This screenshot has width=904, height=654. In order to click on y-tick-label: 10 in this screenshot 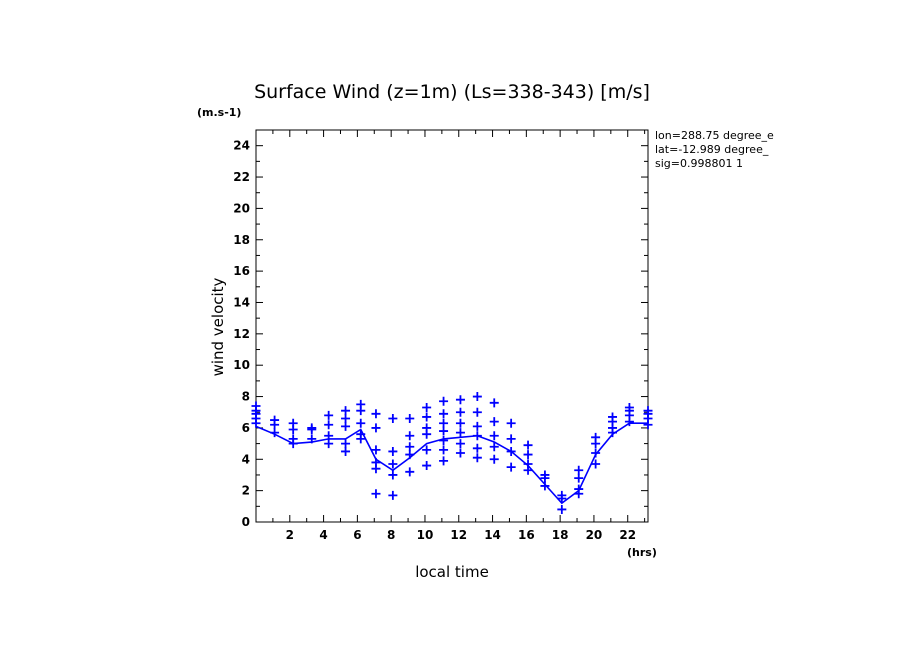, I will do `click(241, 365)`.